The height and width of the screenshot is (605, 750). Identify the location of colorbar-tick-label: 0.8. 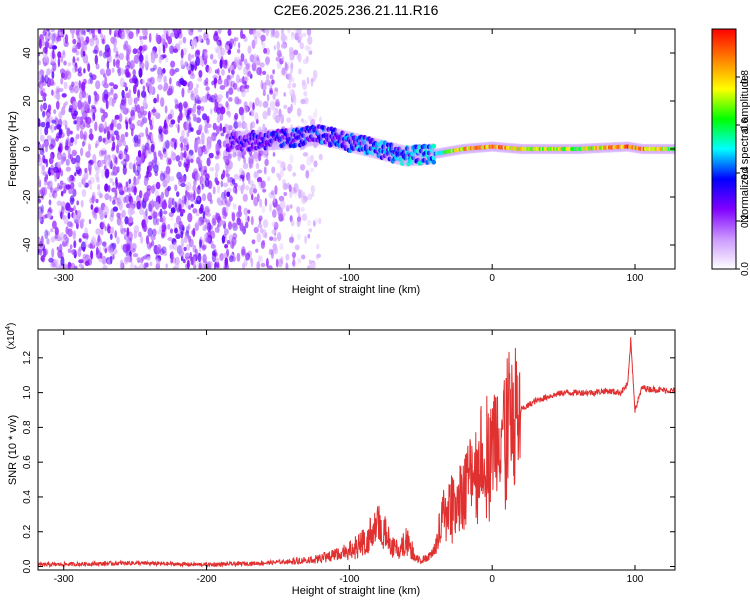
(745, 77).